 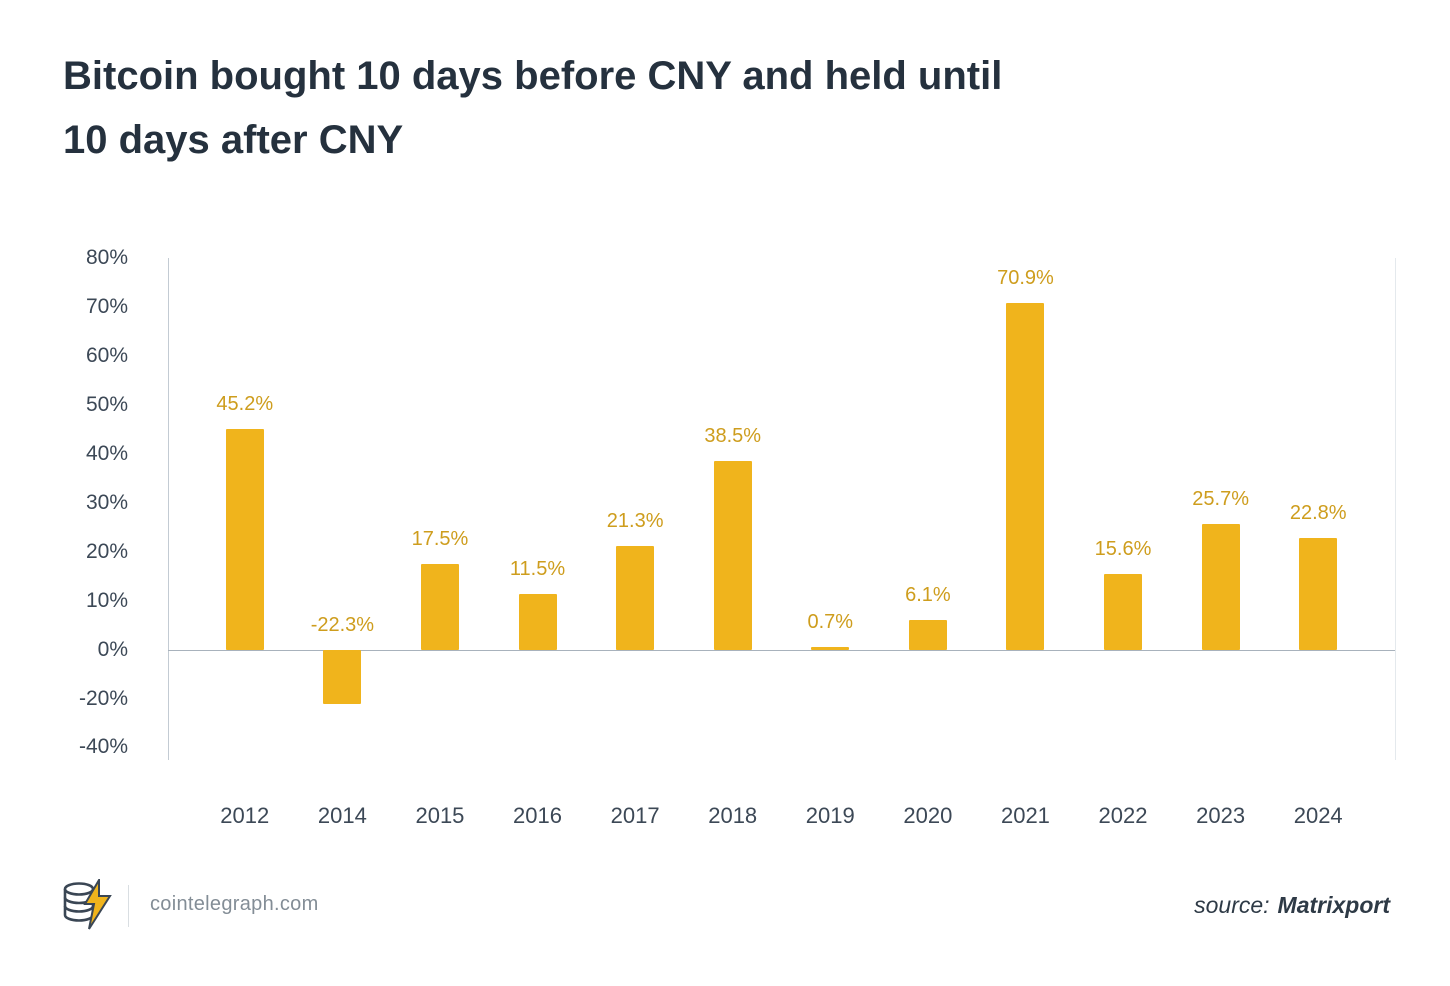 I want to click on source-value: Matrixport, so click(x=1333, y=905).